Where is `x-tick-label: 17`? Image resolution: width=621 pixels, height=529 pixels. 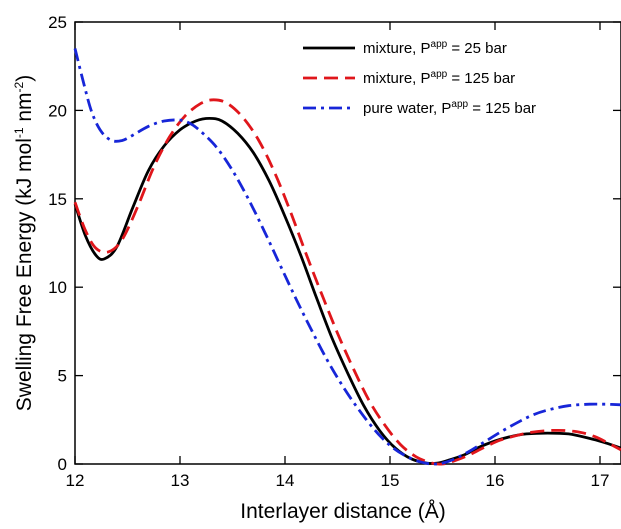
x-tick-label: 17 is located at coordinates (600, 480).